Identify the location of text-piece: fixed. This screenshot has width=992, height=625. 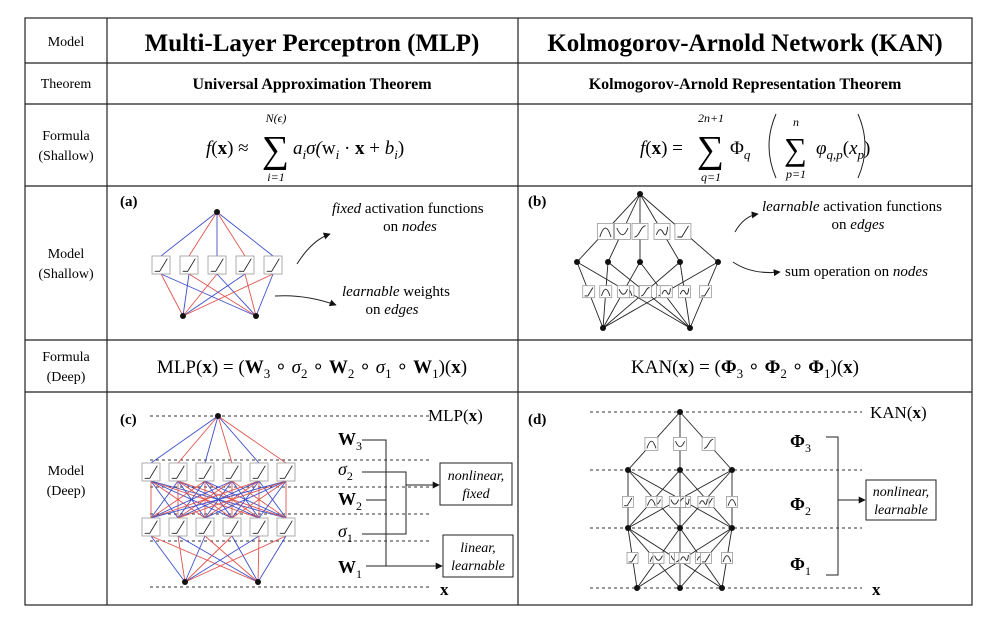
(347, 209).